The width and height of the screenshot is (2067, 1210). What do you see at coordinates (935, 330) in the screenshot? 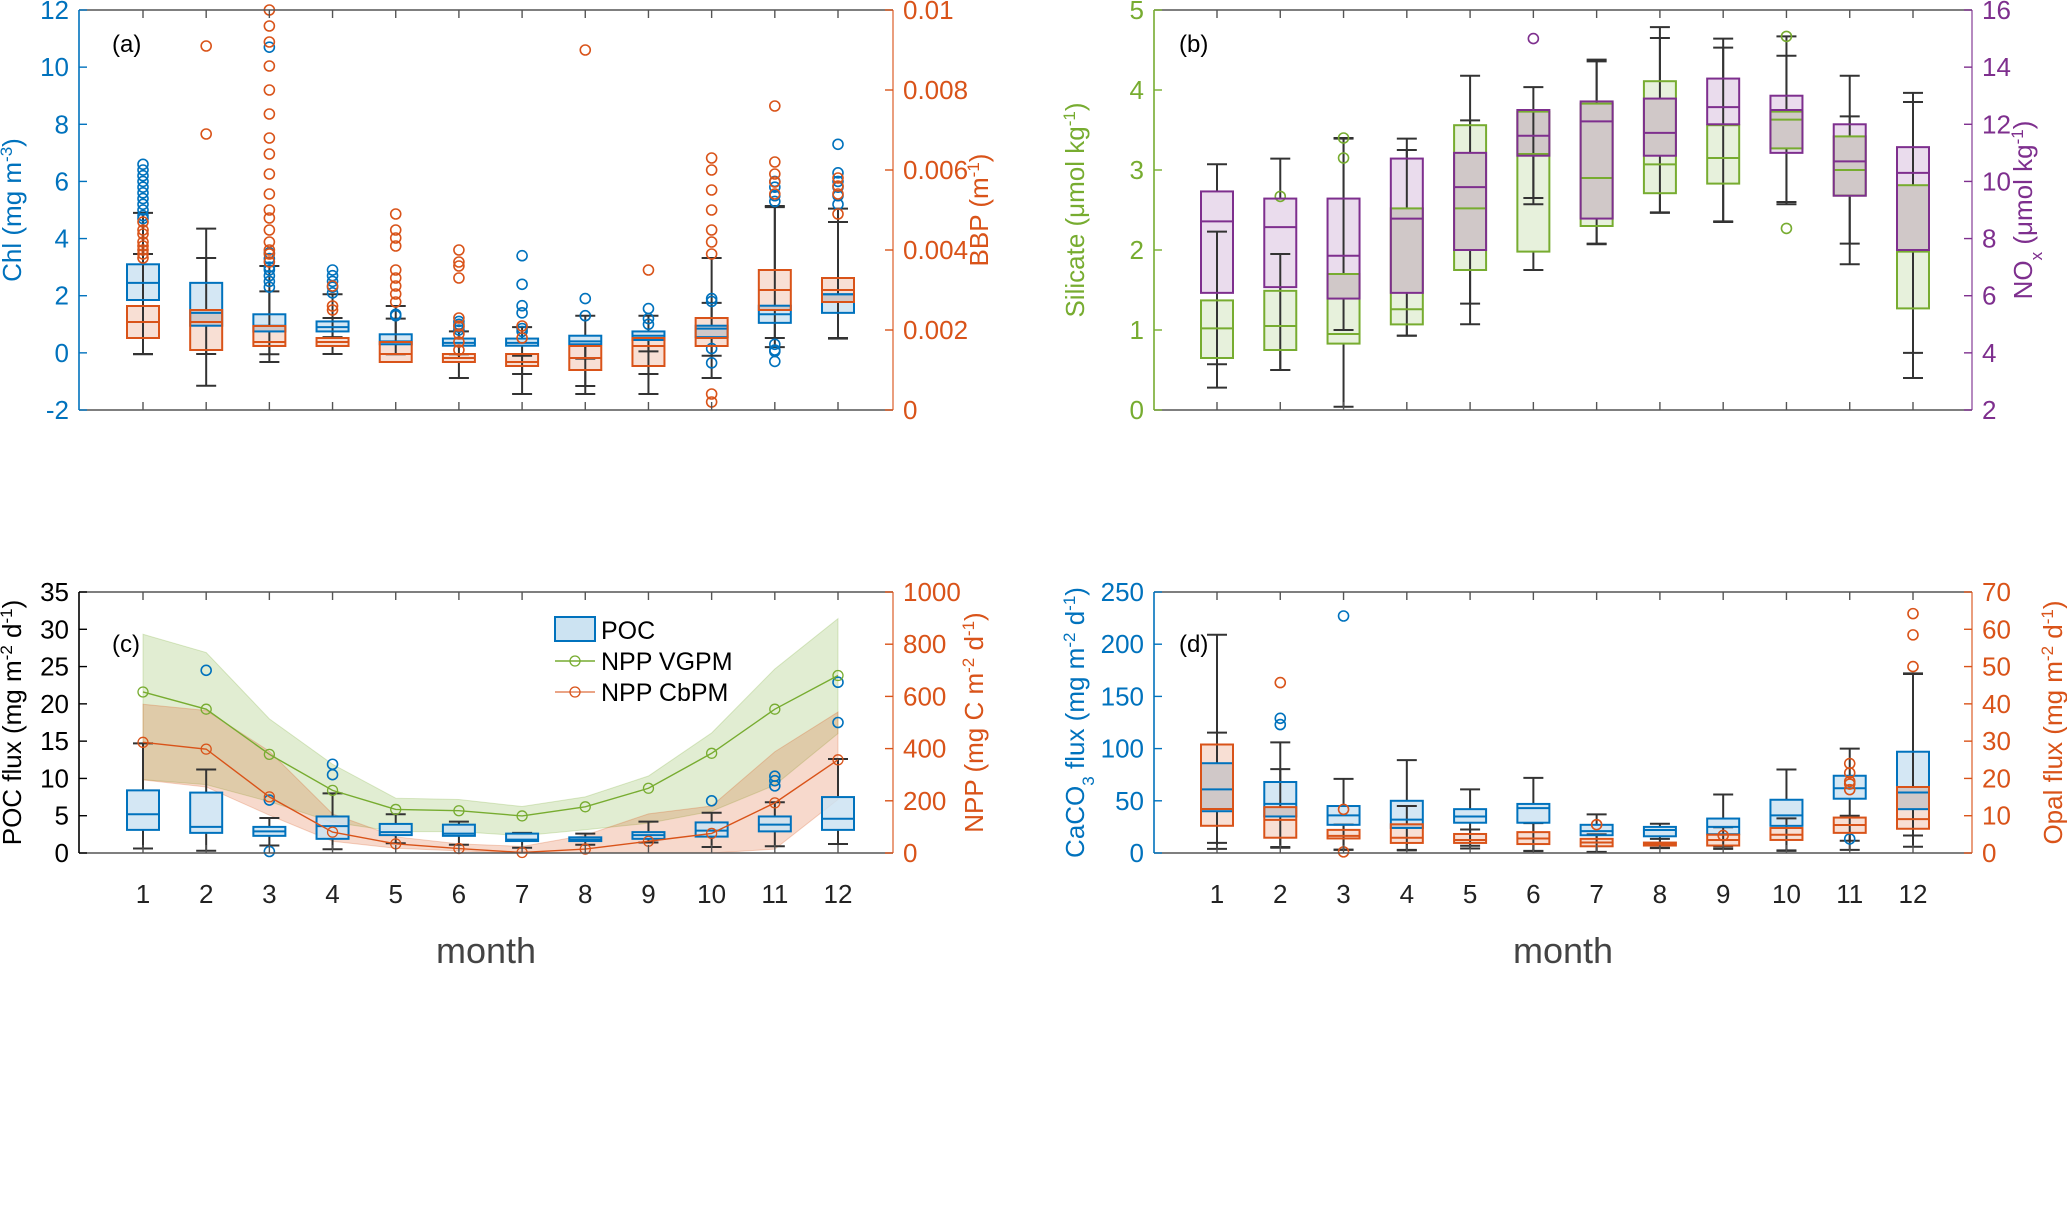
I see `y-tick-label-right: 0.002` at bounding box center [935, 330].